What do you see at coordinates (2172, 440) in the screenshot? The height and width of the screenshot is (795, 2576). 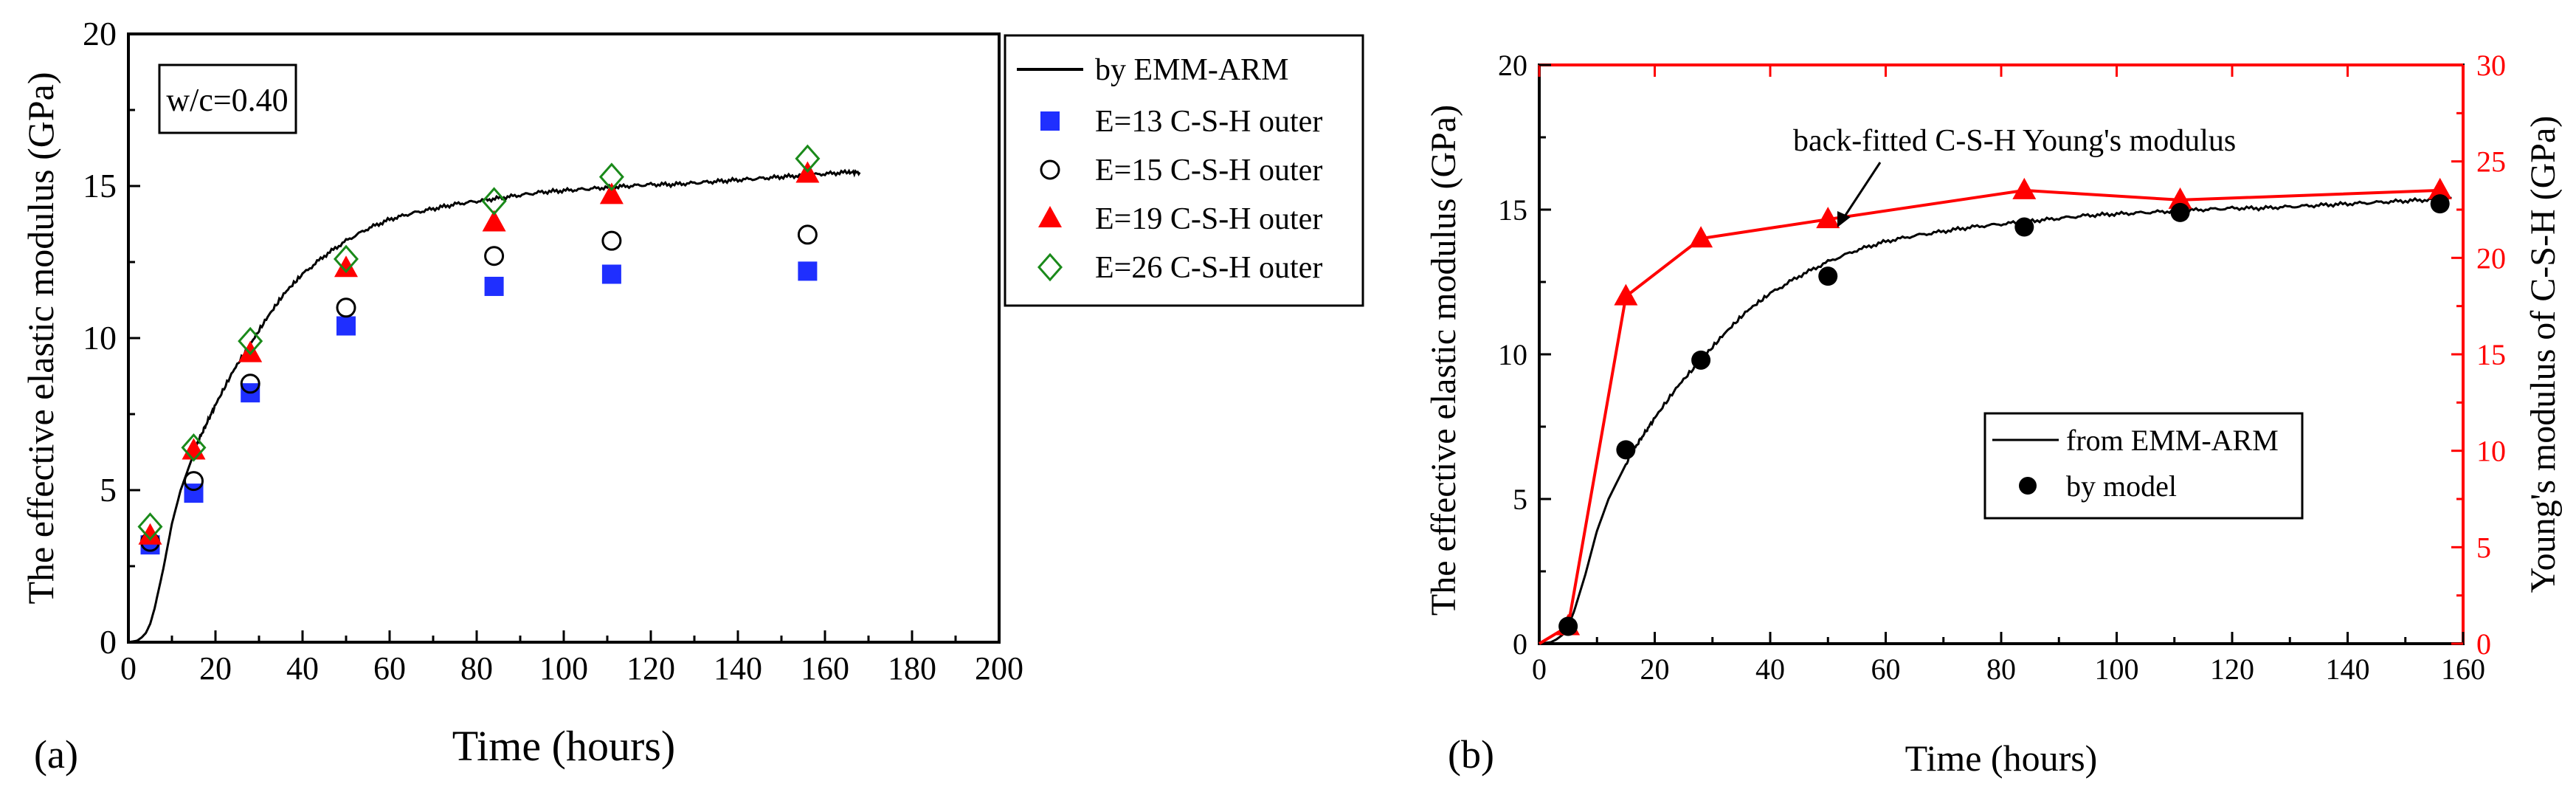 I see `legend-label-from-emm-arm: from EMM-ARM` at bounding box center [2172, 440].